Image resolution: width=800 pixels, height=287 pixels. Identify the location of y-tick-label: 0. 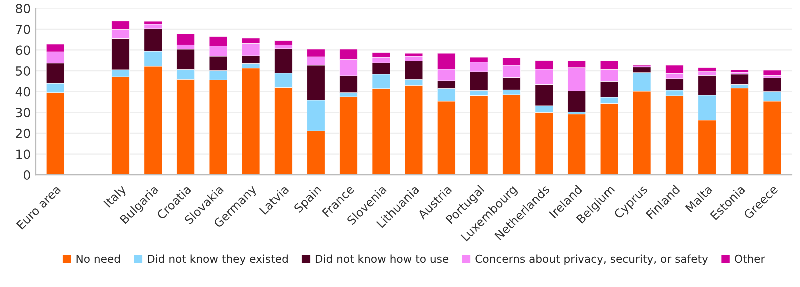
(27, 175).